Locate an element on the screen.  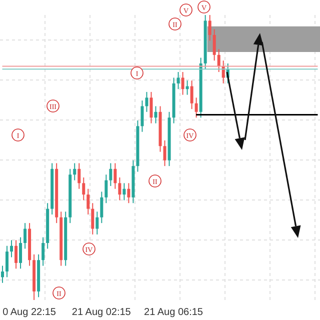
x-tick-label: 0 Aug 22:15 is located at coordinates (29, 312).